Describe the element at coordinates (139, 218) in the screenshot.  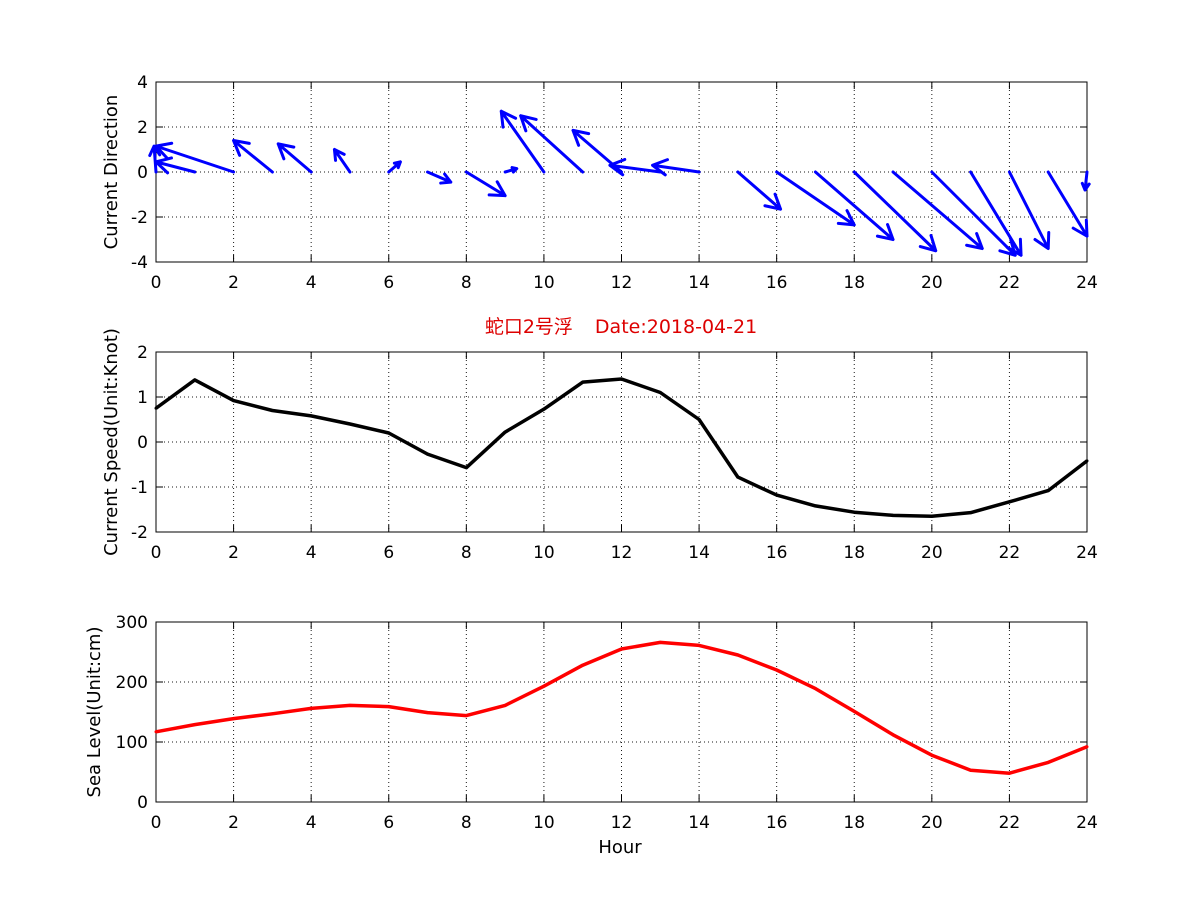
I see `direction-y-tick-label: -2` at that location.